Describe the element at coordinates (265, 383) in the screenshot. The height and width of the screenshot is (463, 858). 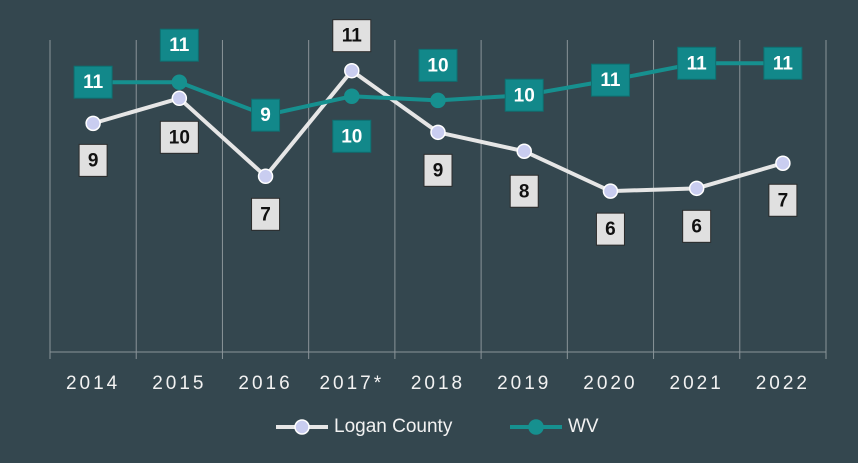
I see `x-tick-label: 2016` at that location.